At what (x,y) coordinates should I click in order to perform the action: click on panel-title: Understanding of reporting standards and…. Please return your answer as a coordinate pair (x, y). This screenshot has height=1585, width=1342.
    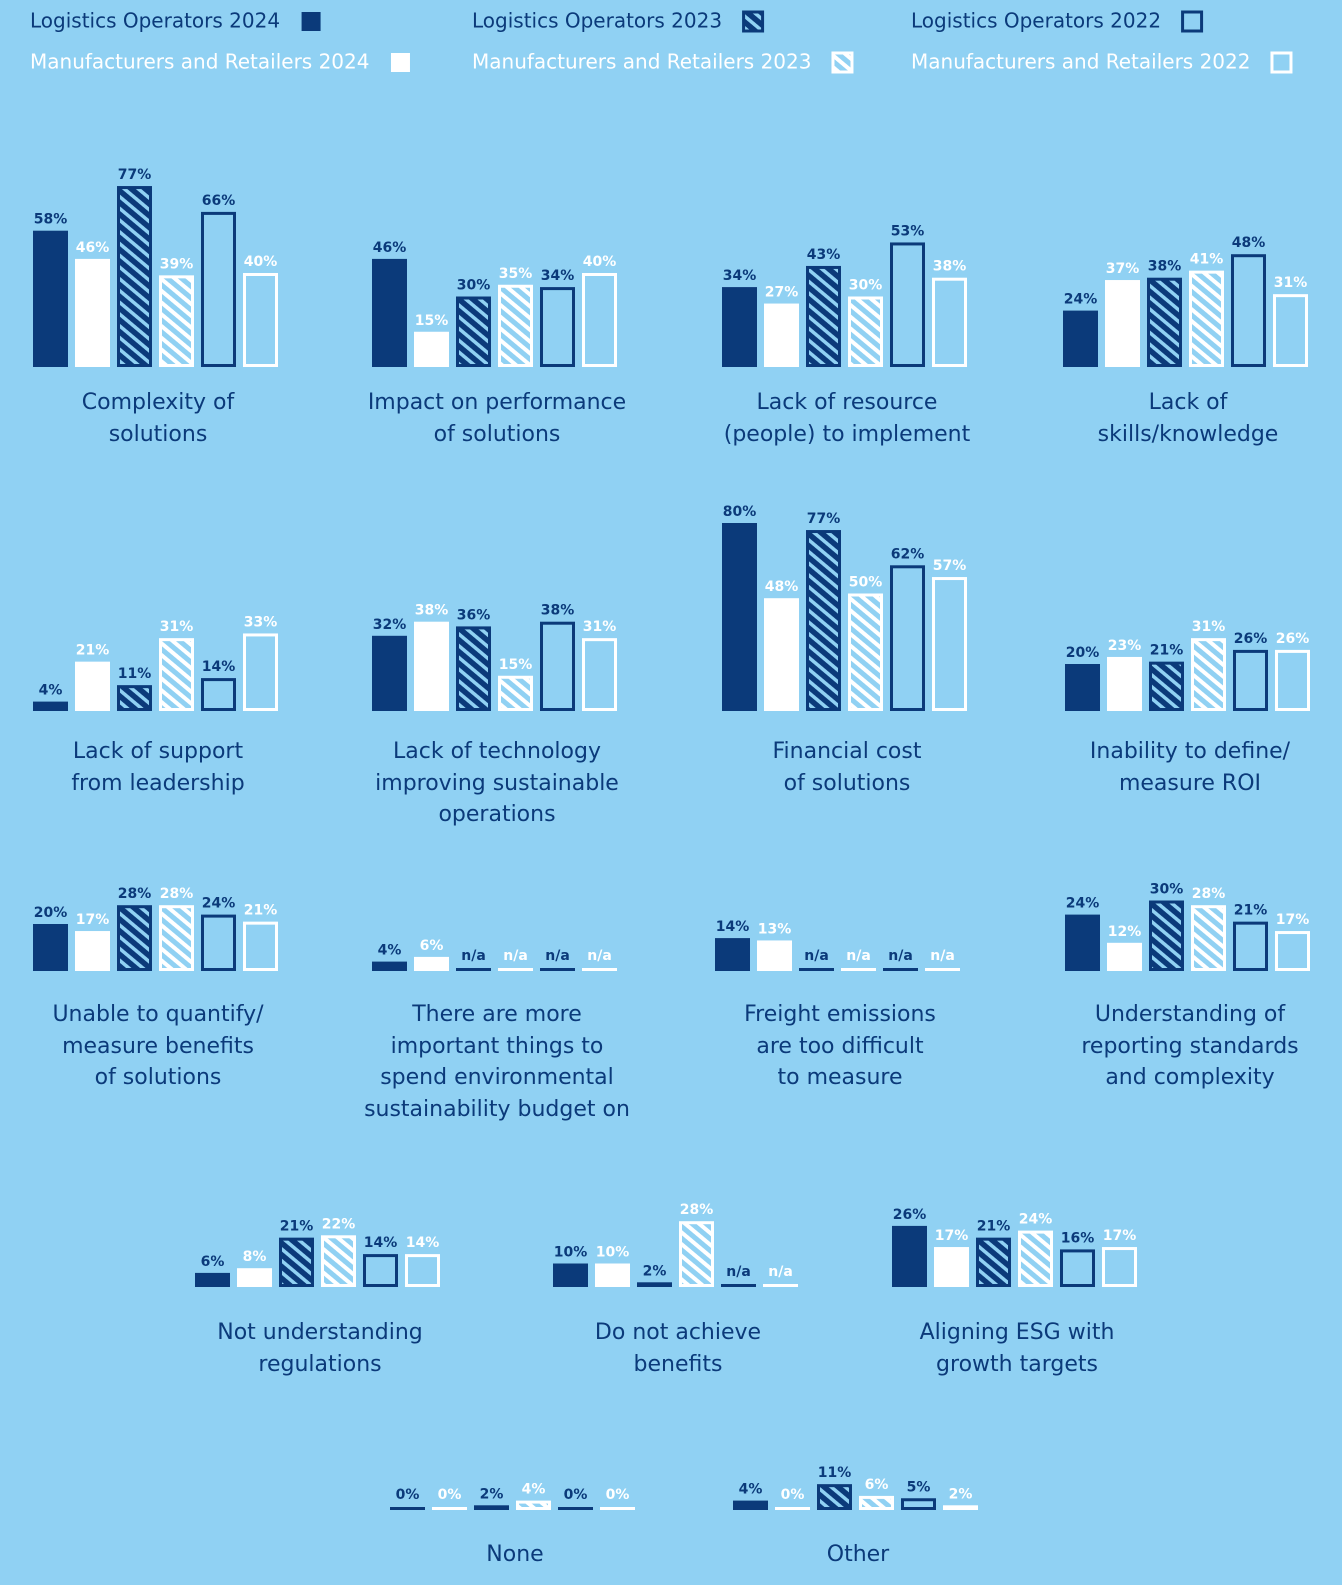
    Looking at the image, I should click on (1190, 1046).